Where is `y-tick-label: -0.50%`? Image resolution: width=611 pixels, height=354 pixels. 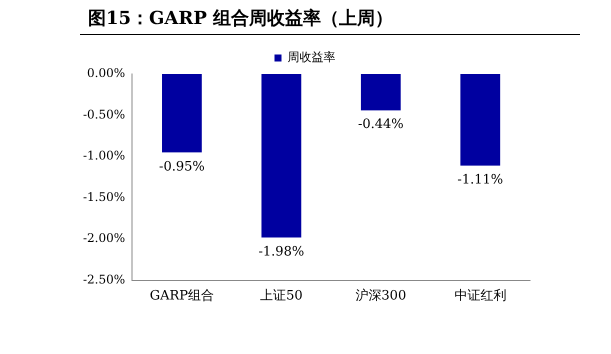
y-tick-label: -0.50% is located at coordinates (104, 114).